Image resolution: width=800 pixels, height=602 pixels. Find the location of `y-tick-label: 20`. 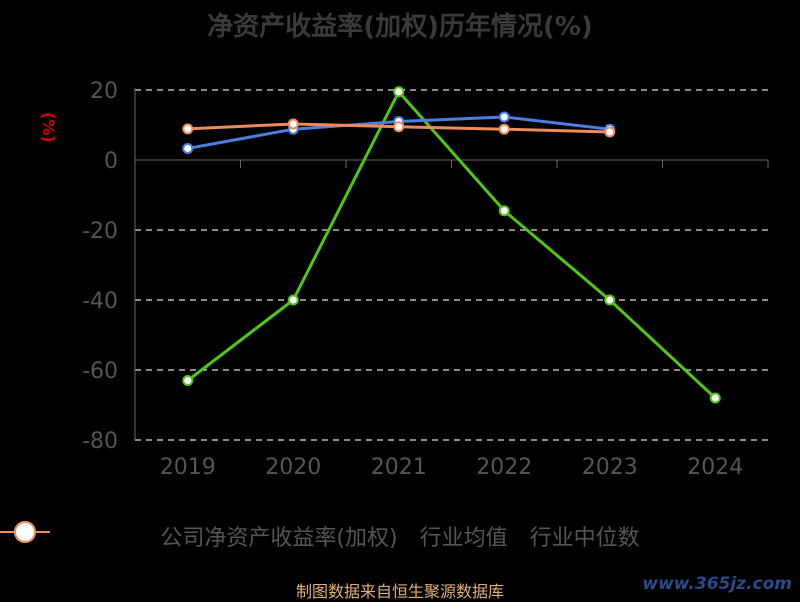

y-tick-label: 20 is located at coordinates (104, 91).